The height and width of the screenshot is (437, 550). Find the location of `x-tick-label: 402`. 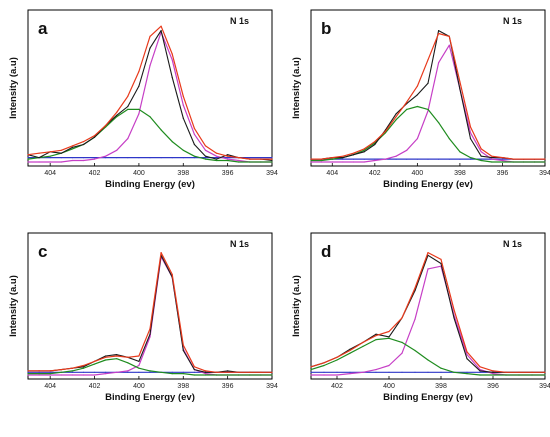

x-tick-label: 402 is located at coordinates (95, 386).